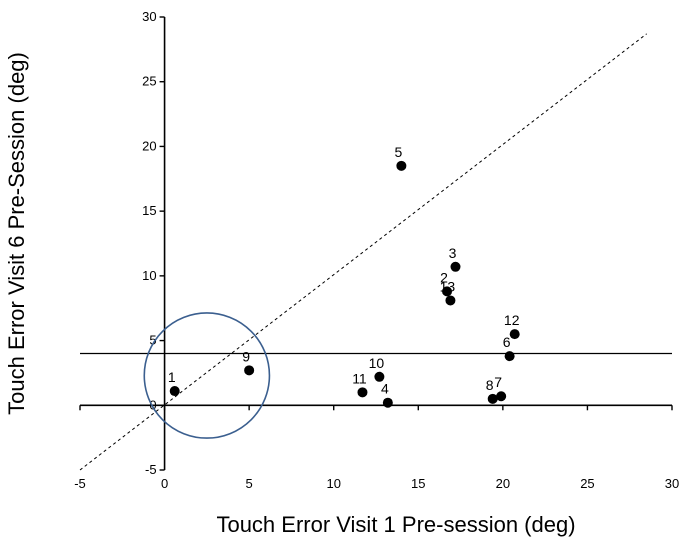 The height and width of the screenshot is (544, 681). Describe the element at coordinates (398, 152) in the screenshot. I see `point-label: 5` at that location.